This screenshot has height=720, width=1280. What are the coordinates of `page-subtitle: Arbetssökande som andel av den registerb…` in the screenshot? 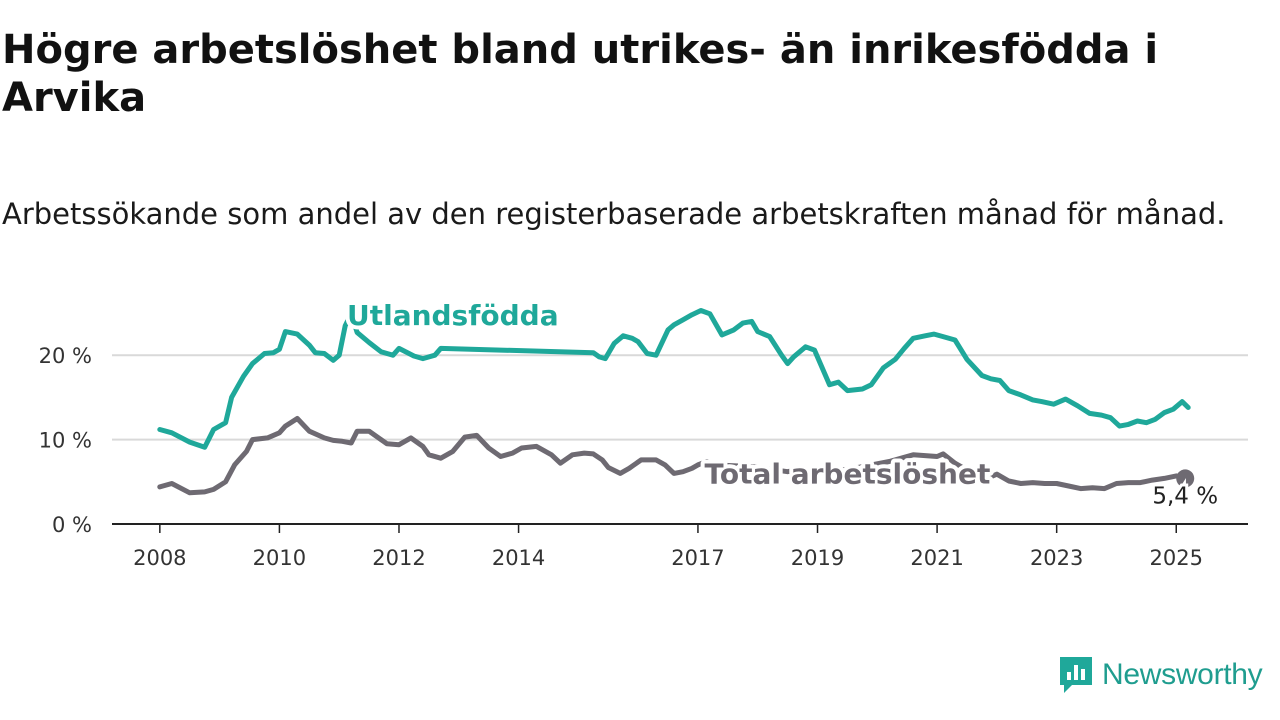 It's located at (614, 214).